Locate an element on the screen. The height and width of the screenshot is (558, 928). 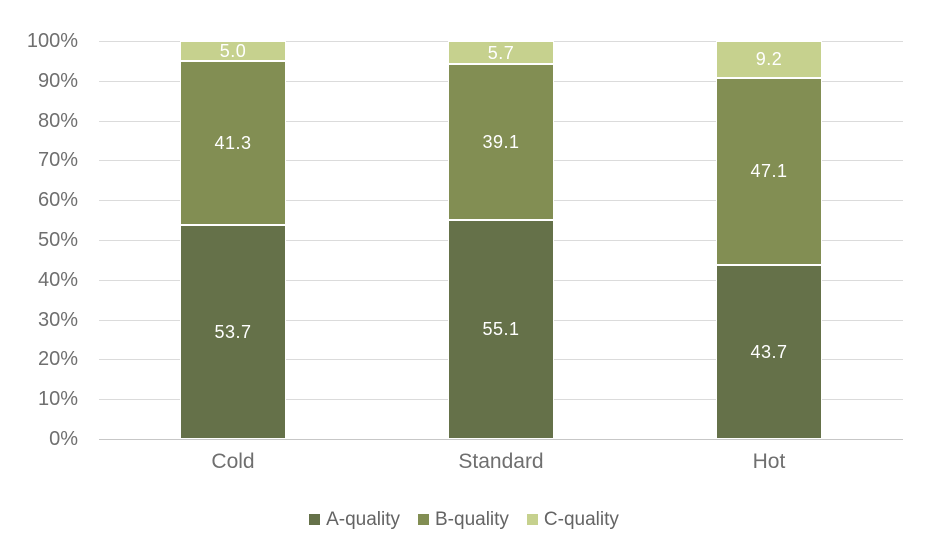
legend-item-a-quality: A-quality is located at coordinates (354, 519).